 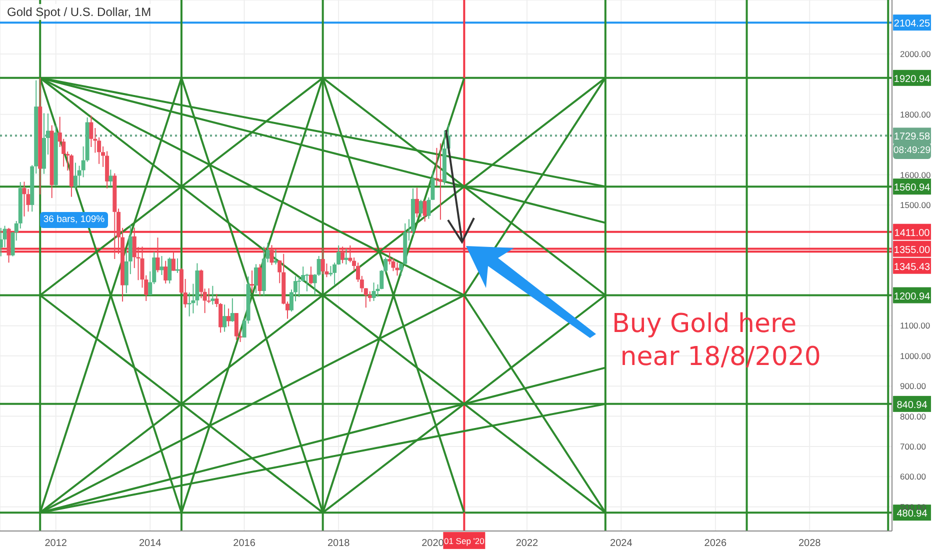 I want to click on x-tick-label: 2016, so click(x=244, y=544).